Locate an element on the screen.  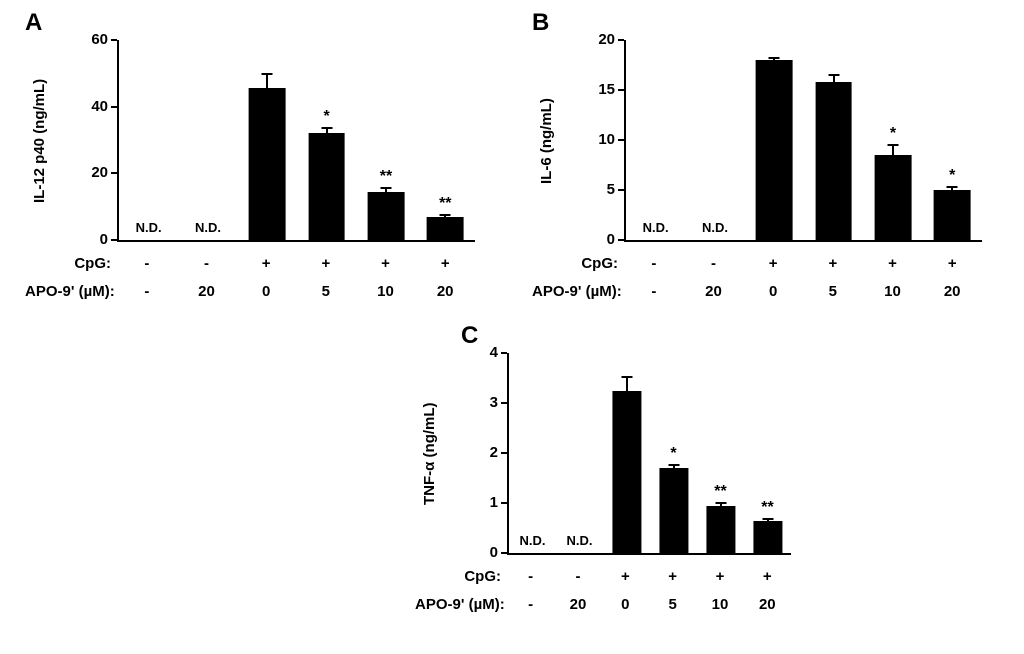
panel-c-condition-value: - is located at coordinates (531, 604).